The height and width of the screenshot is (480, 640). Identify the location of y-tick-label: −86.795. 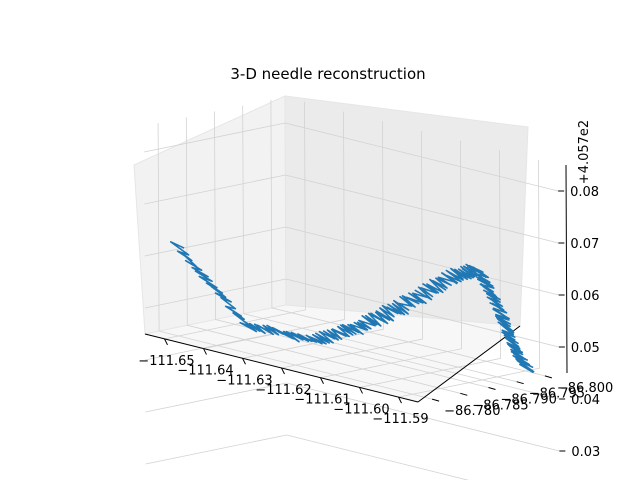
(557, 394).